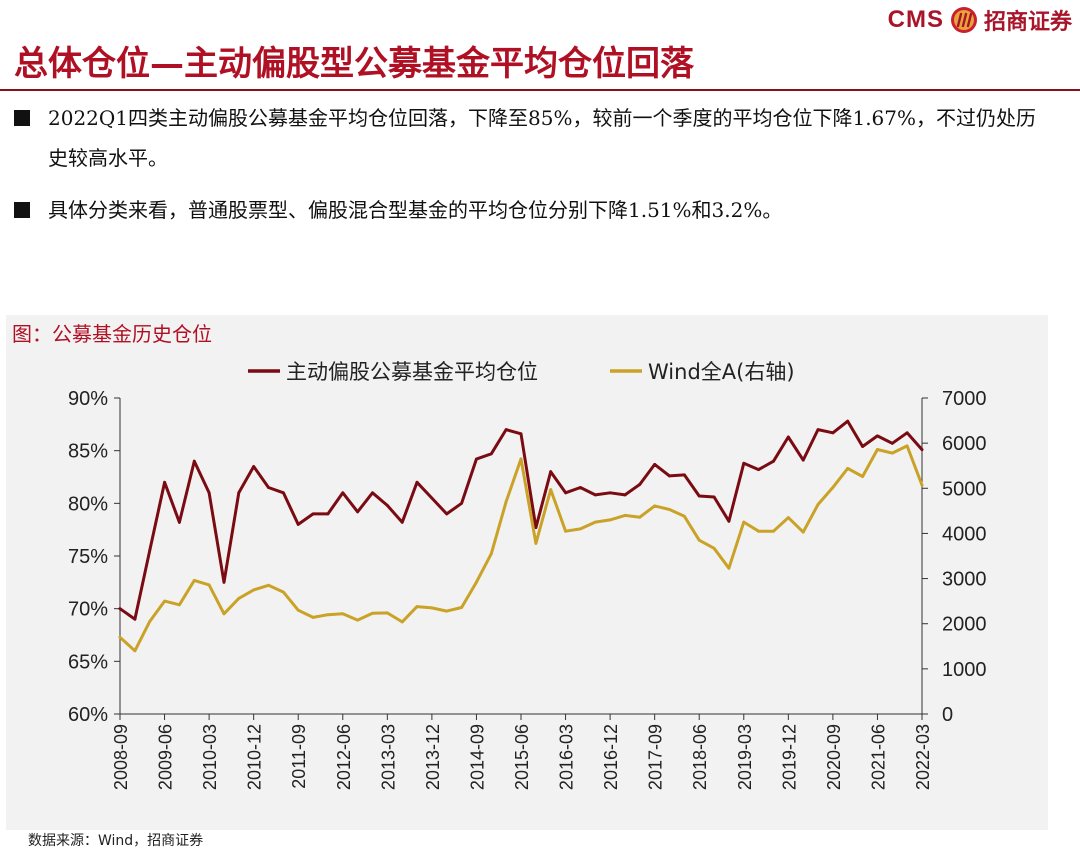 This screenshot has height=853, width=1080. Describe the element at coordinates (915, 19) in the screenshot. I see `brand-cms-text: CMS` at that location.